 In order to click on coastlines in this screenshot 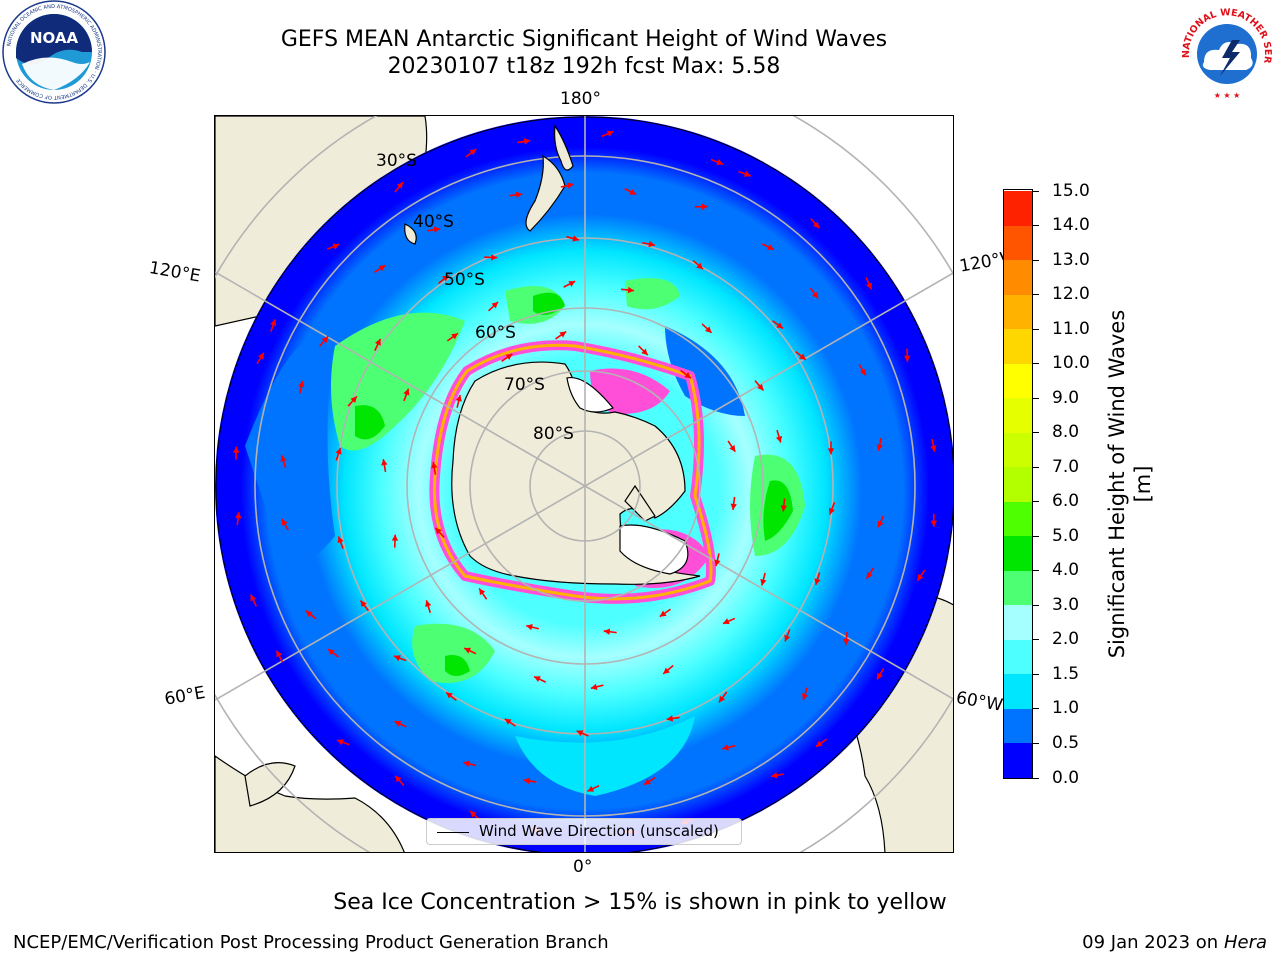, I will do `click(489, 184)`.